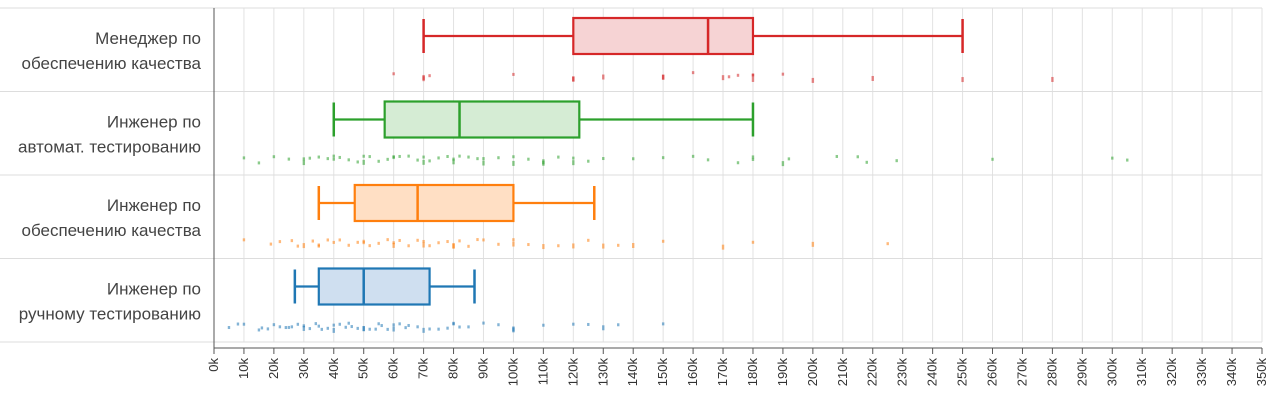 This screenshot has width=1280, height=413. I want to click on category-label: ручному тестированию, so click(110, 314).